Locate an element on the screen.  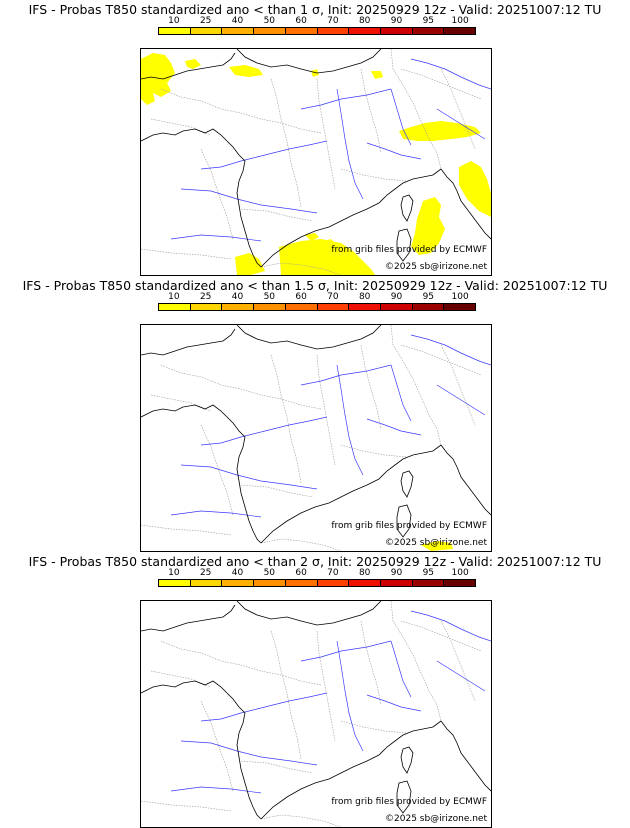
colorbar-tick-label: 10 is located at coordinates (174, 297).